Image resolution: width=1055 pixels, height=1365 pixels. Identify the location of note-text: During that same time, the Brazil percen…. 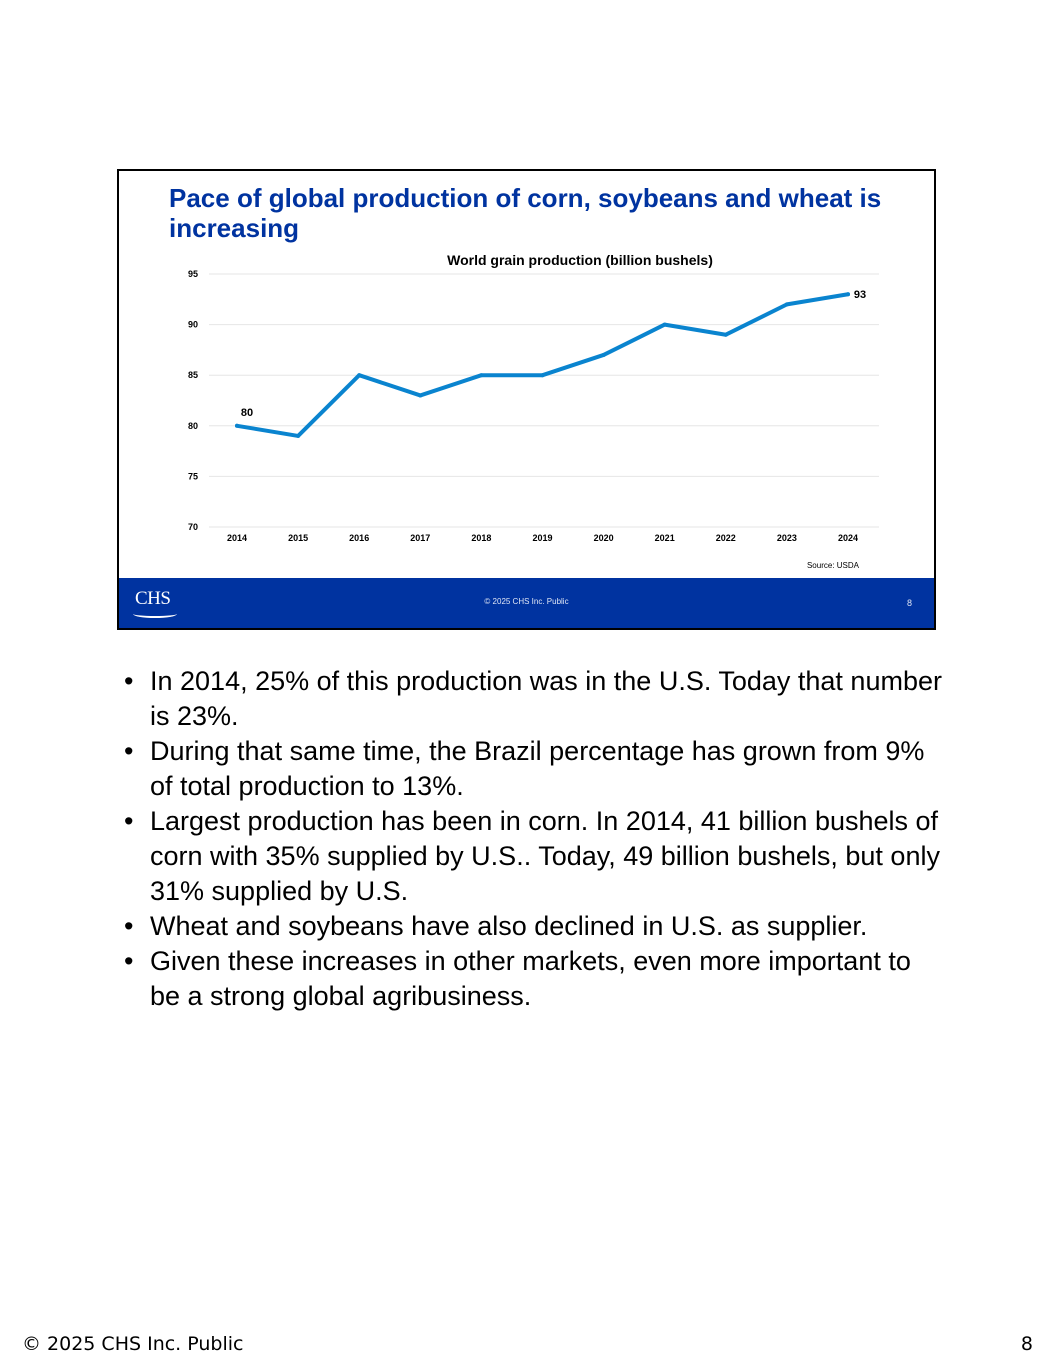
(537, 768).